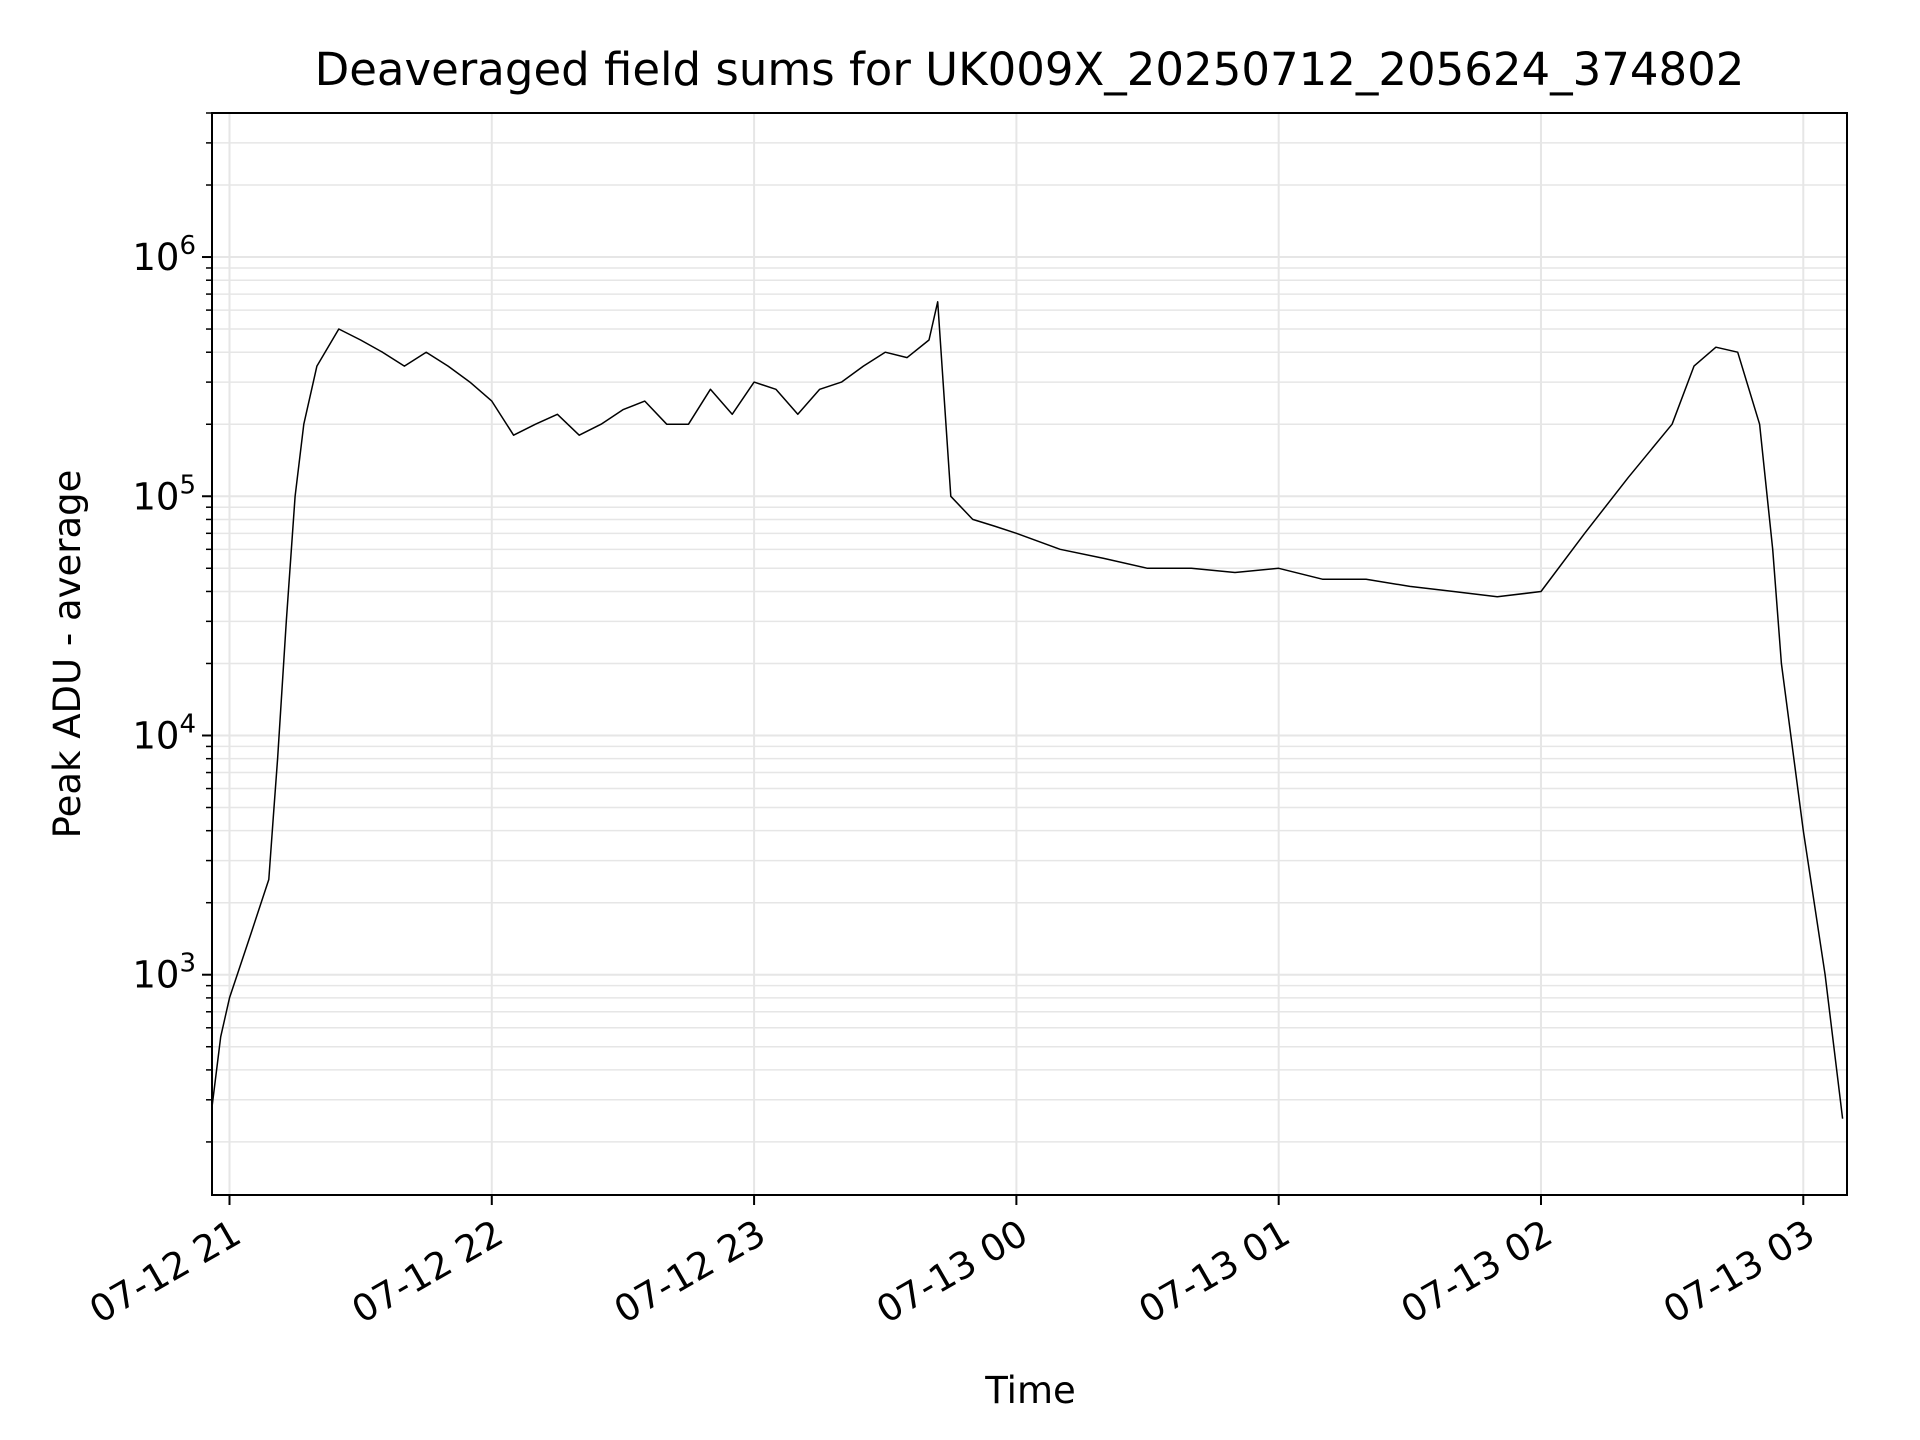 The image size is (1920, 1440). I want to click on y-tick-label: 10⁵, so click(164, 494).